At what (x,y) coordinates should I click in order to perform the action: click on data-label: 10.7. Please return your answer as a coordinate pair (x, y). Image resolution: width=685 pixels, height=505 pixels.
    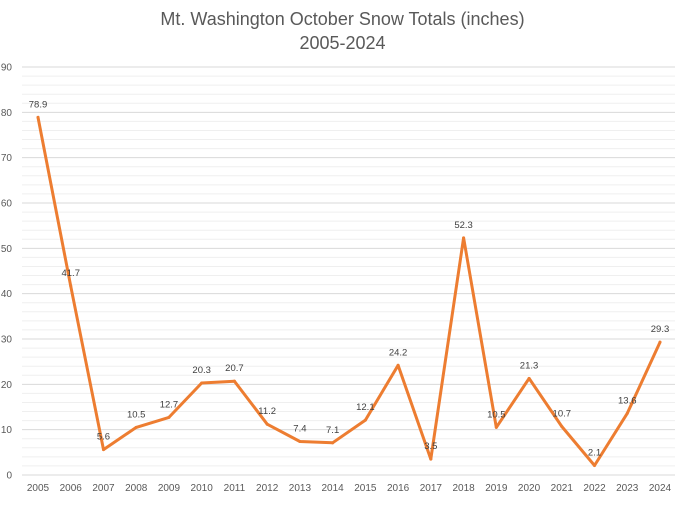
    Looking at the image, I should click on (562, 413).